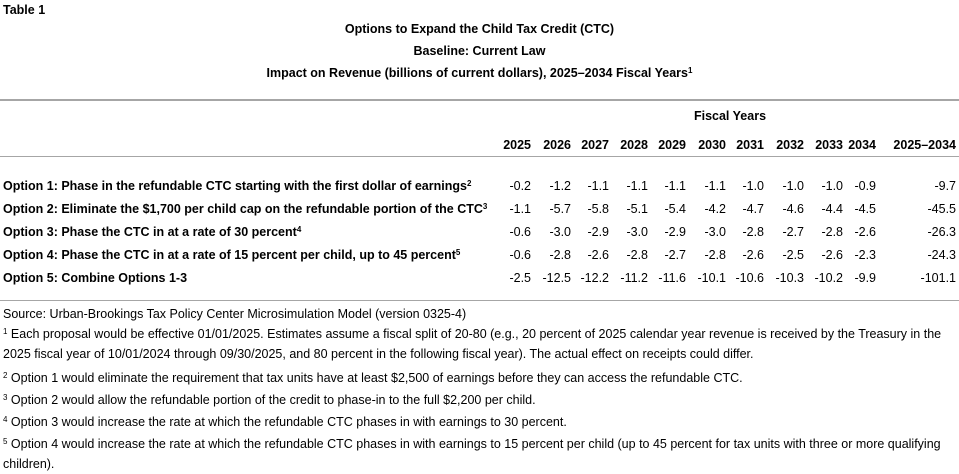  Describe the element at coordinates (598, 209) in the screenshot. I see `value-cell: -5.8` at that location.